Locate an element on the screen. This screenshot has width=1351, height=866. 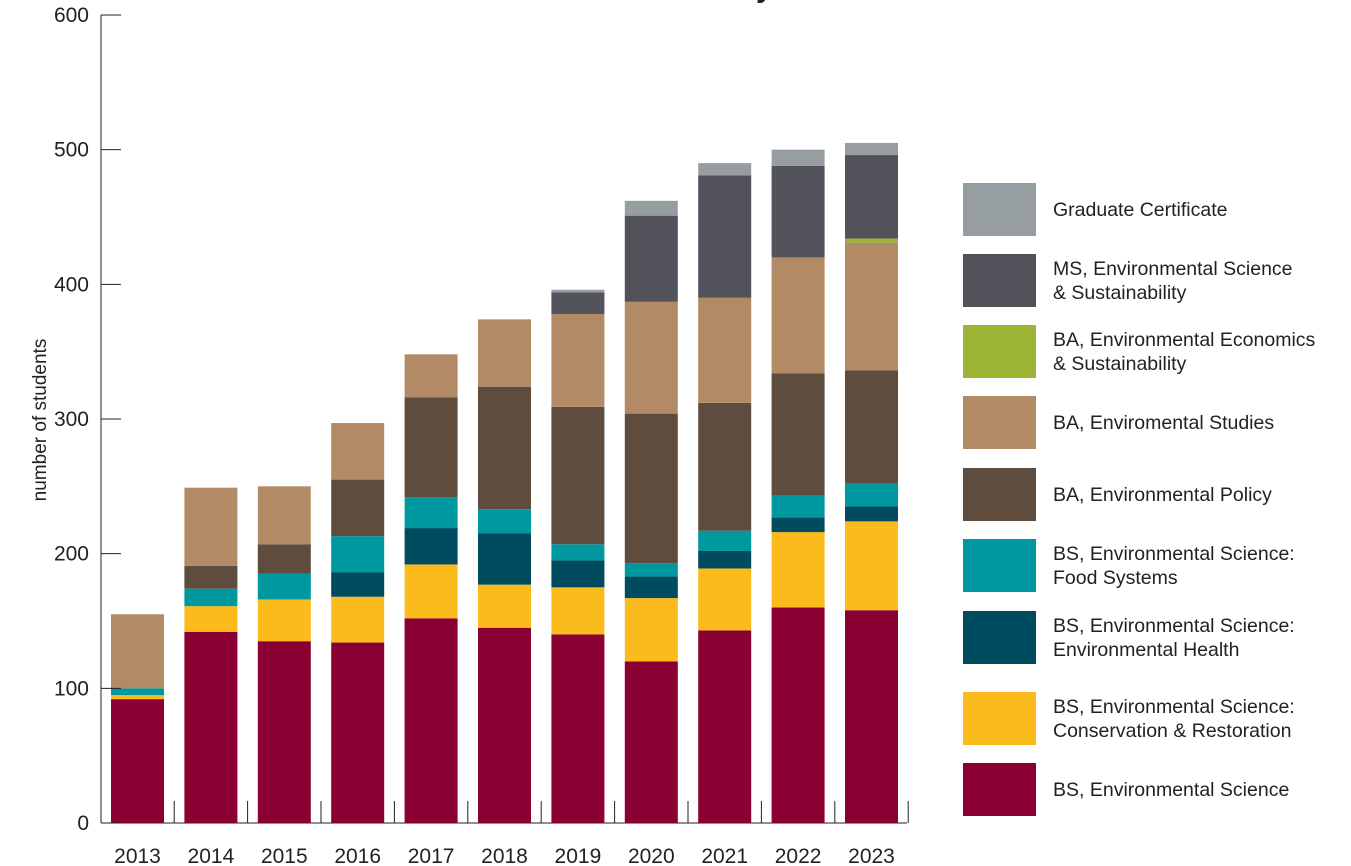
y-axis-label: number of students is located at coordinates (40, 420).